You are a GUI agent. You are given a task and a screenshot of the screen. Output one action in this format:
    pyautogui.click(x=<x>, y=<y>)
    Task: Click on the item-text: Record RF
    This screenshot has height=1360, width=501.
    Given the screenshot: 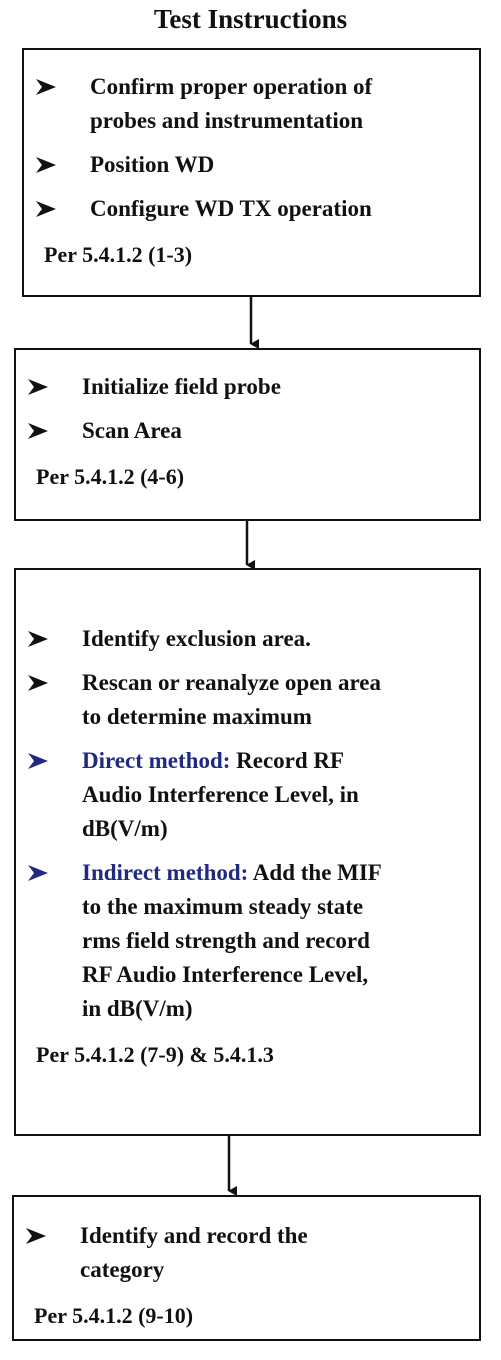 What is the action you would take?
    pyautogui.click(x=290, y=760)
    